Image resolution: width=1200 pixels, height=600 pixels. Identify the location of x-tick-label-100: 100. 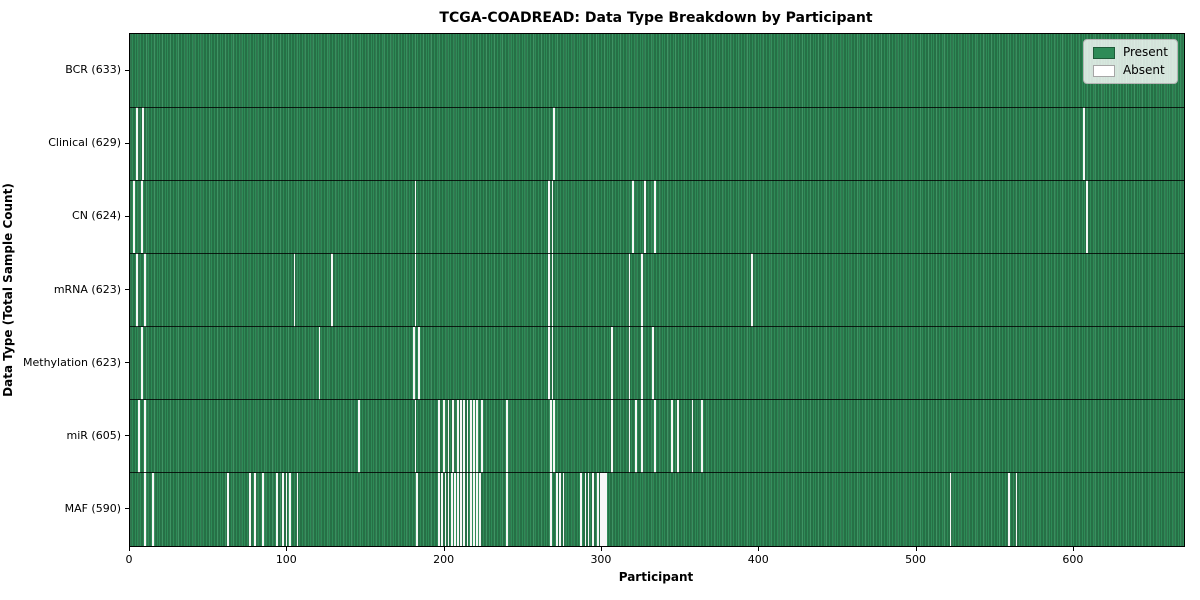
(286, 559).